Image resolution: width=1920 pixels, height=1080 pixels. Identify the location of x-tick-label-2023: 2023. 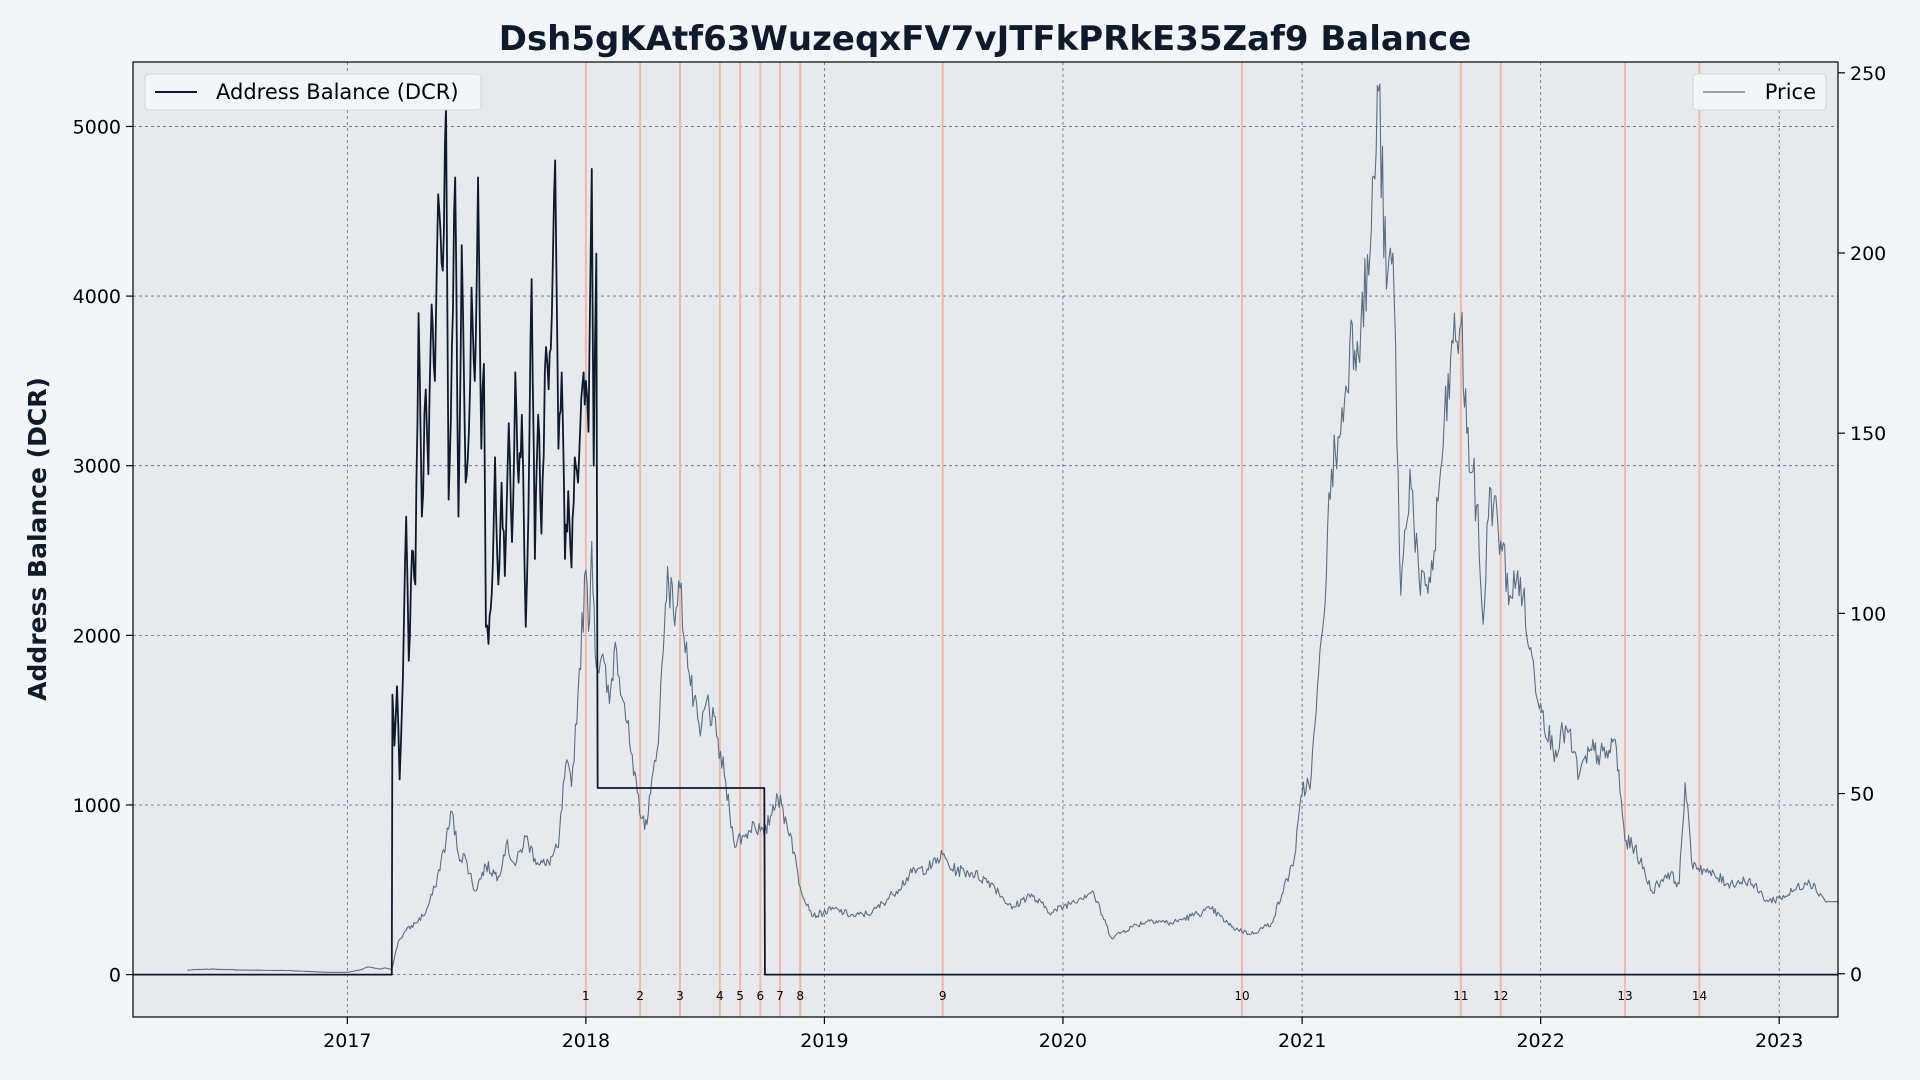
(1779, 1041).